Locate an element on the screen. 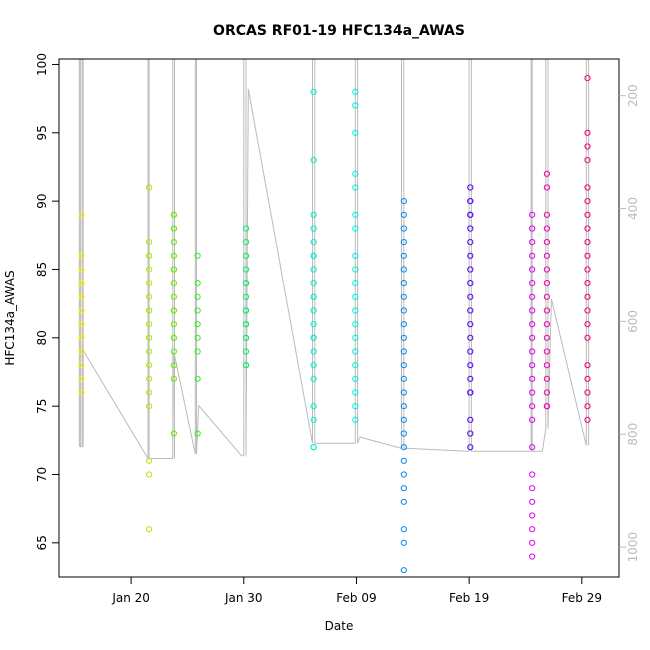 The height and width of the screenshot is (650, 650). series-rf03 is located at coordinates (173, 324).